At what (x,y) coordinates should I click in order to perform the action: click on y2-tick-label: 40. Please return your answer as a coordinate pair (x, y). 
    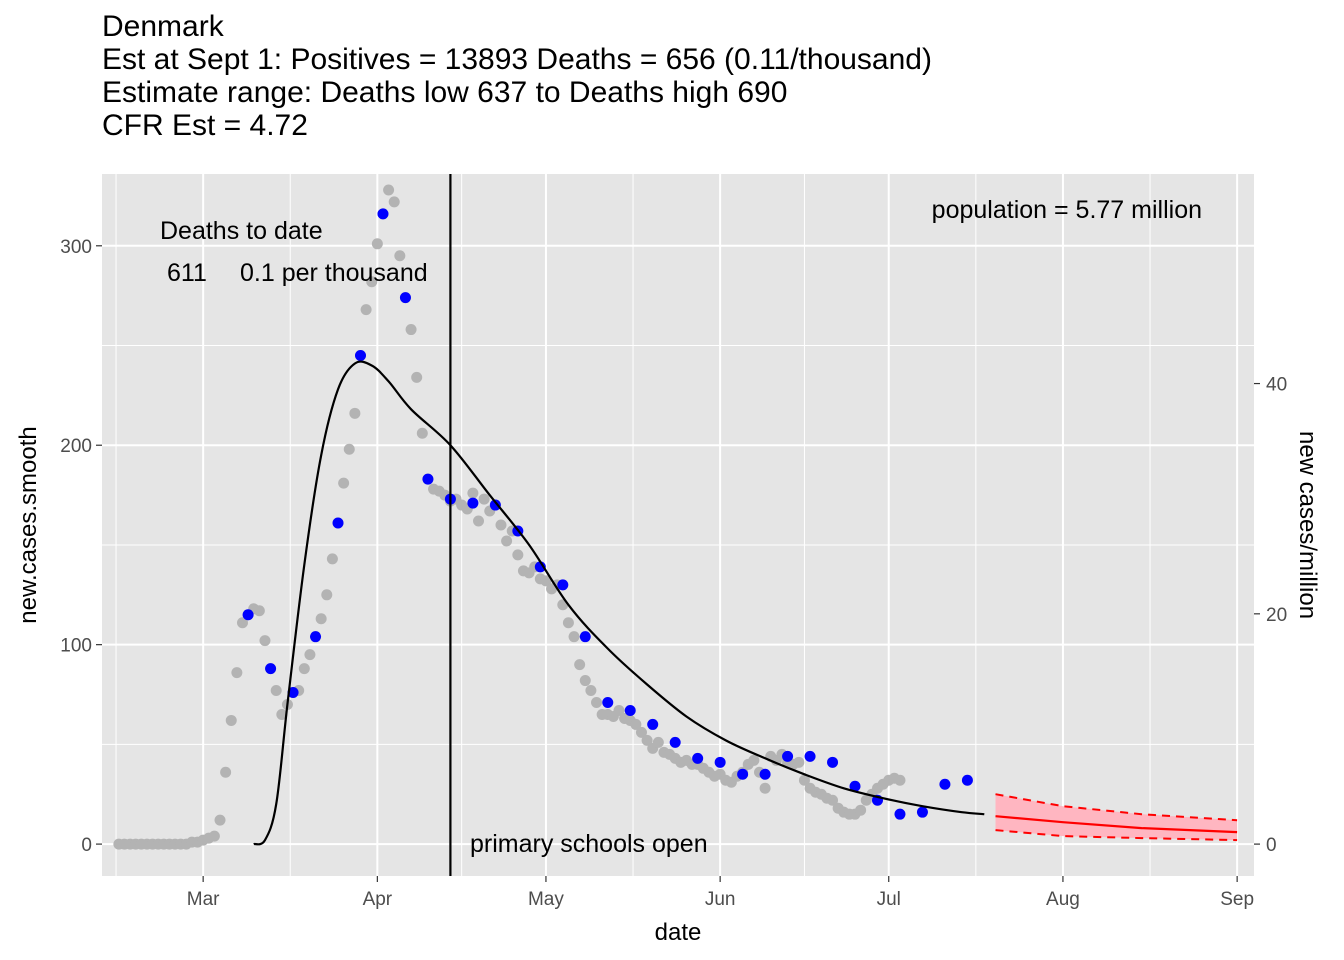
    Looking at the image, I should click on (1276, 385).